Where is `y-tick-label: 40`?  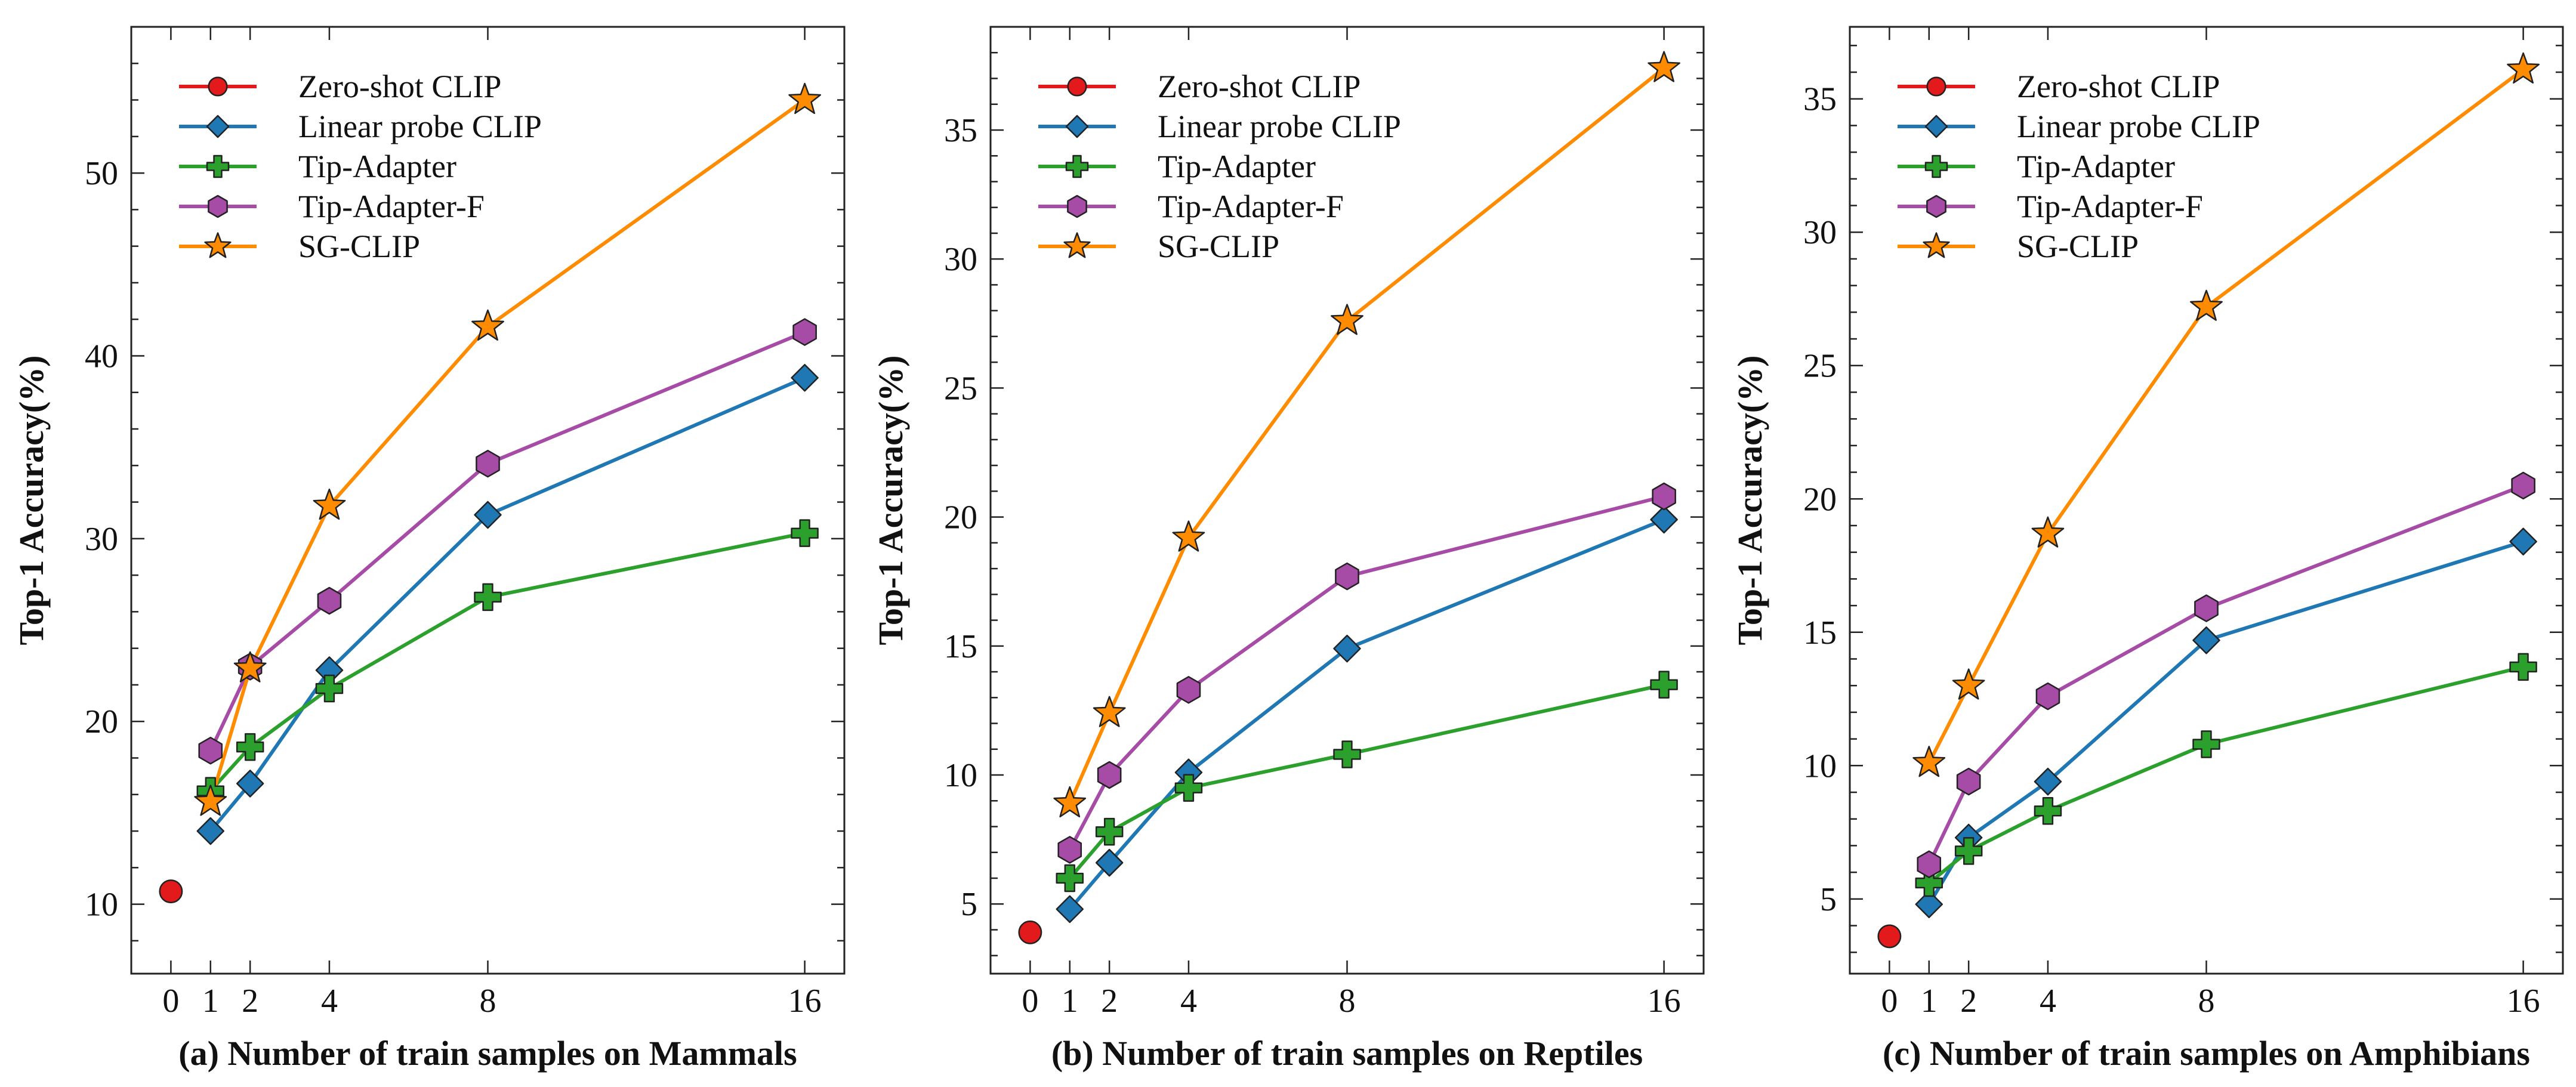 y-tick-label: 40 is located at coordinates (101, 356).